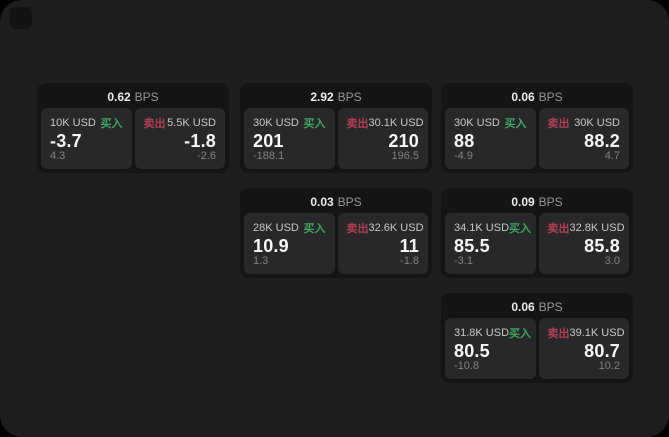  What do you see at coordinates (602, 350) in the screenshot?
I see `sell-price: 80.7` at bounding box center [602, 350].